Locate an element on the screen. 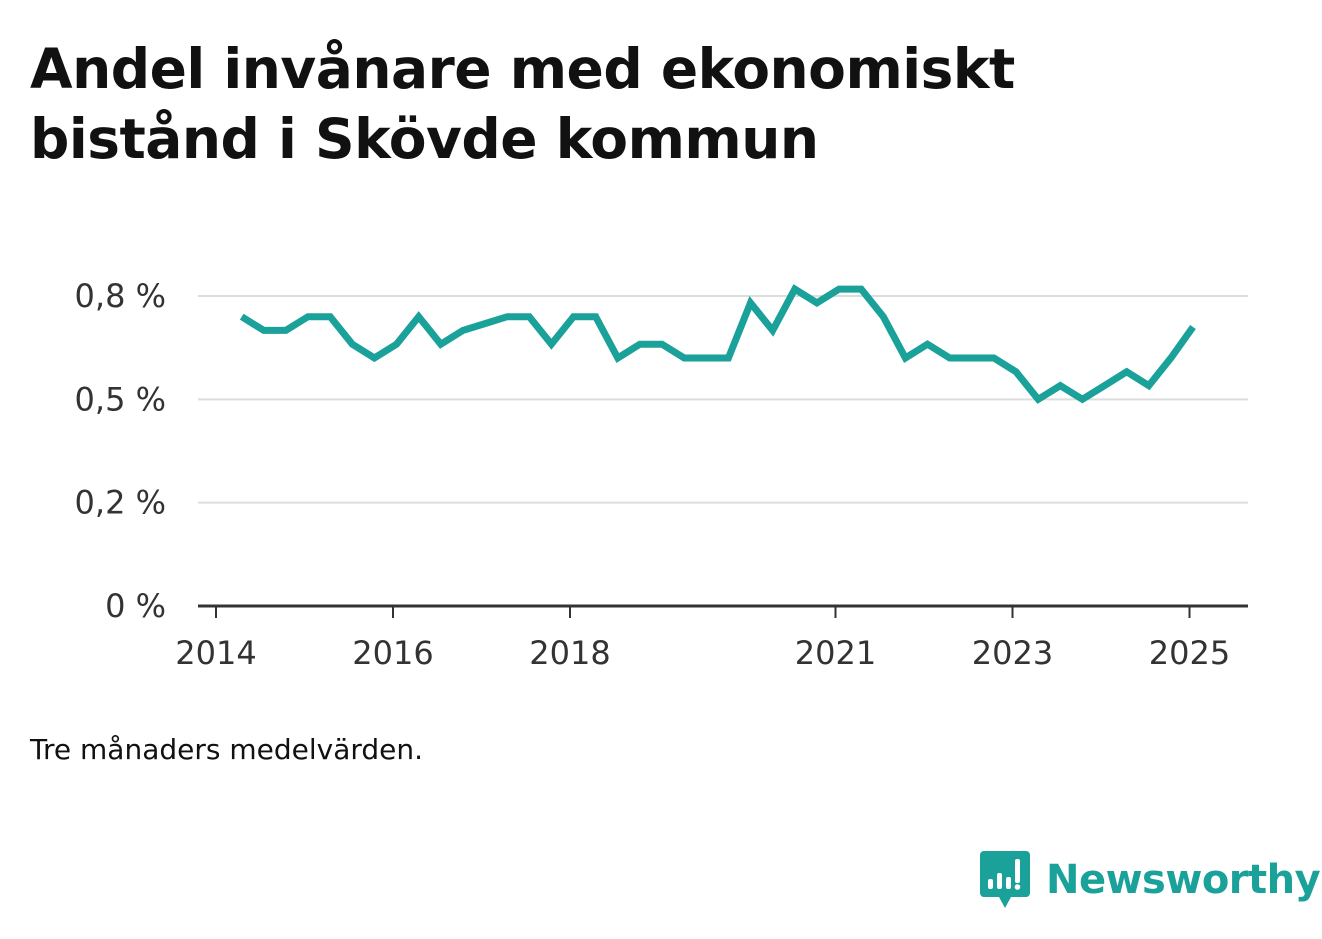 The height and width of the screenshot is (939, 1322). x-tick-label: 2023 is located at coordinates (1012, 653).